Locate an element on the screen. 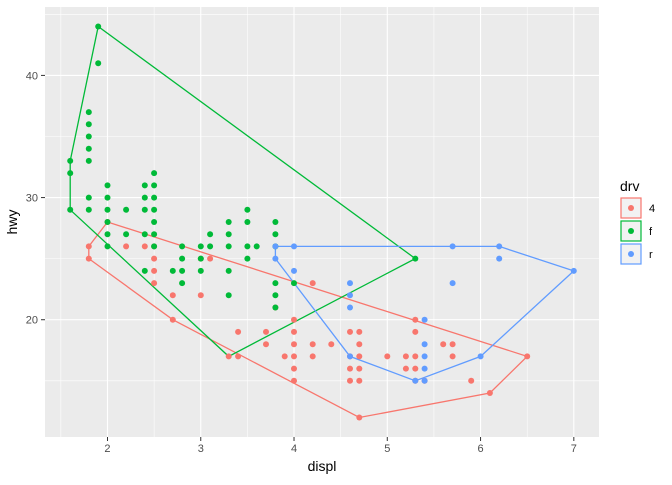 The height and width of the screenshot is (485, 672). legend-label-f: f is located at coordinates (651, 232).